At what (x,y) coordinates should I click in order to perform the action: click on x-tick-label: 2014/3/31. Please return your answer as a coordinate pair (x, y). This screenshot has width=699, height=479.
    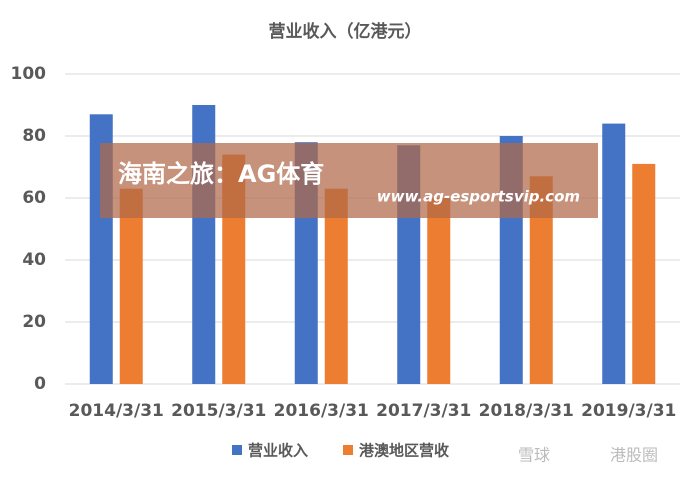
    Looking at the image, I should click on (116, 411).